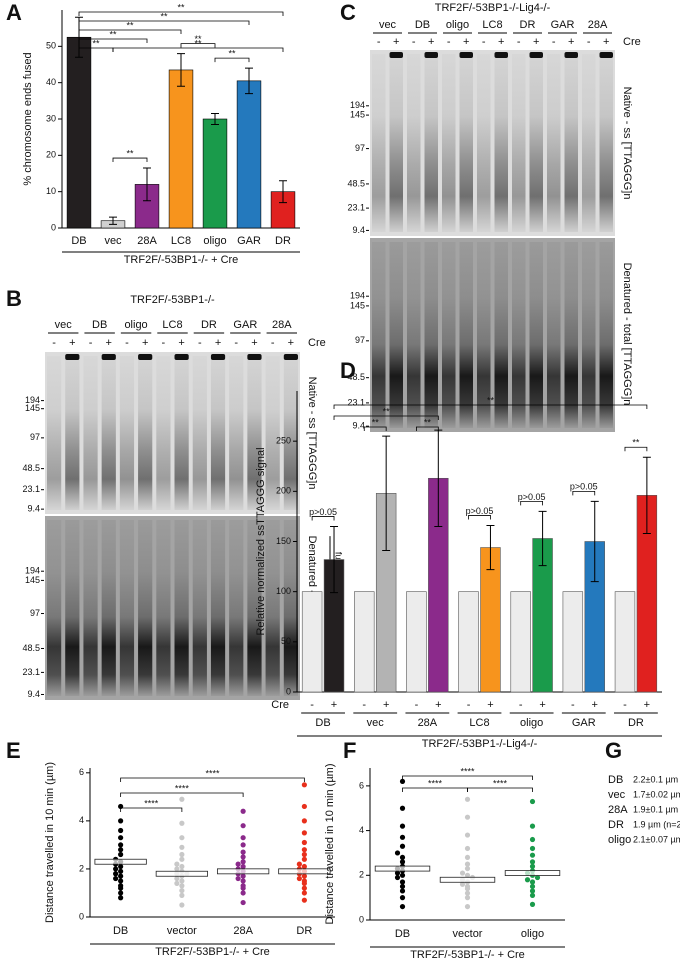 This screenshot has height=960, width=680. Describe the element at coordinates (317, 343) in the screenshot. I see `treatment-label: Cre` at that location.